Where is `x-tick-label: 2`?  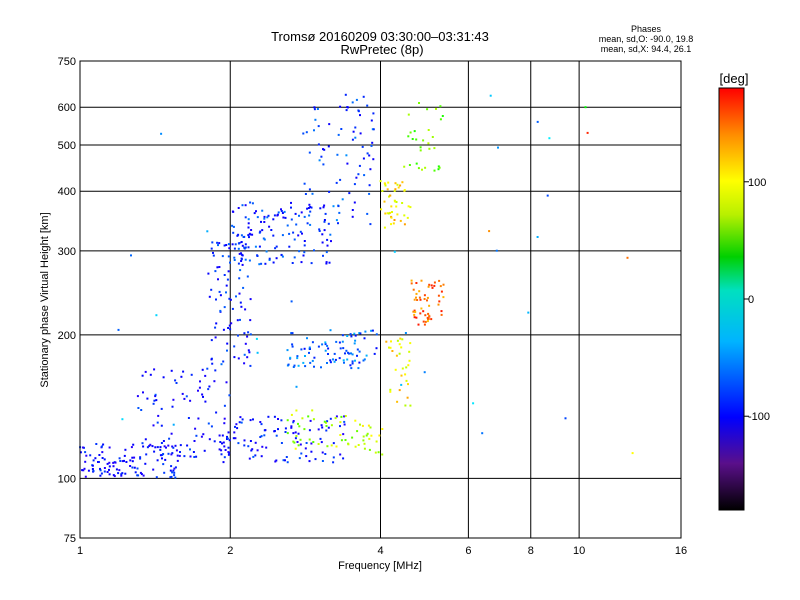
x-tick-label: 2 is located at coordinates (230, 551).